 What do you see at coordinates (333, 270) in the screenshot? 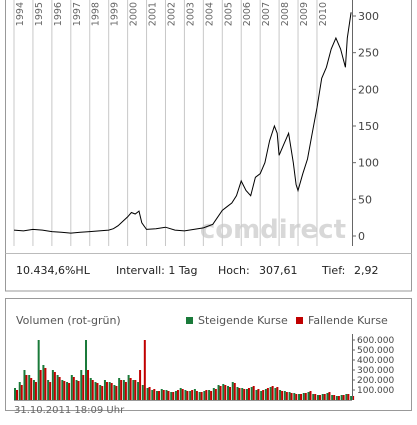
I see `low-label: Tief:` at bounding box center [333, 270].